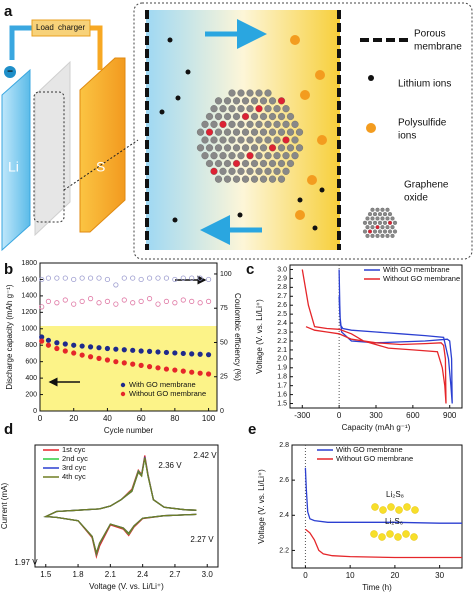 This screenshot has width=474, height=603. What do you see at coordinates (339, 415) in the screenshot?
I see `x-tick-label: 0` at bounding box center [339, 415].